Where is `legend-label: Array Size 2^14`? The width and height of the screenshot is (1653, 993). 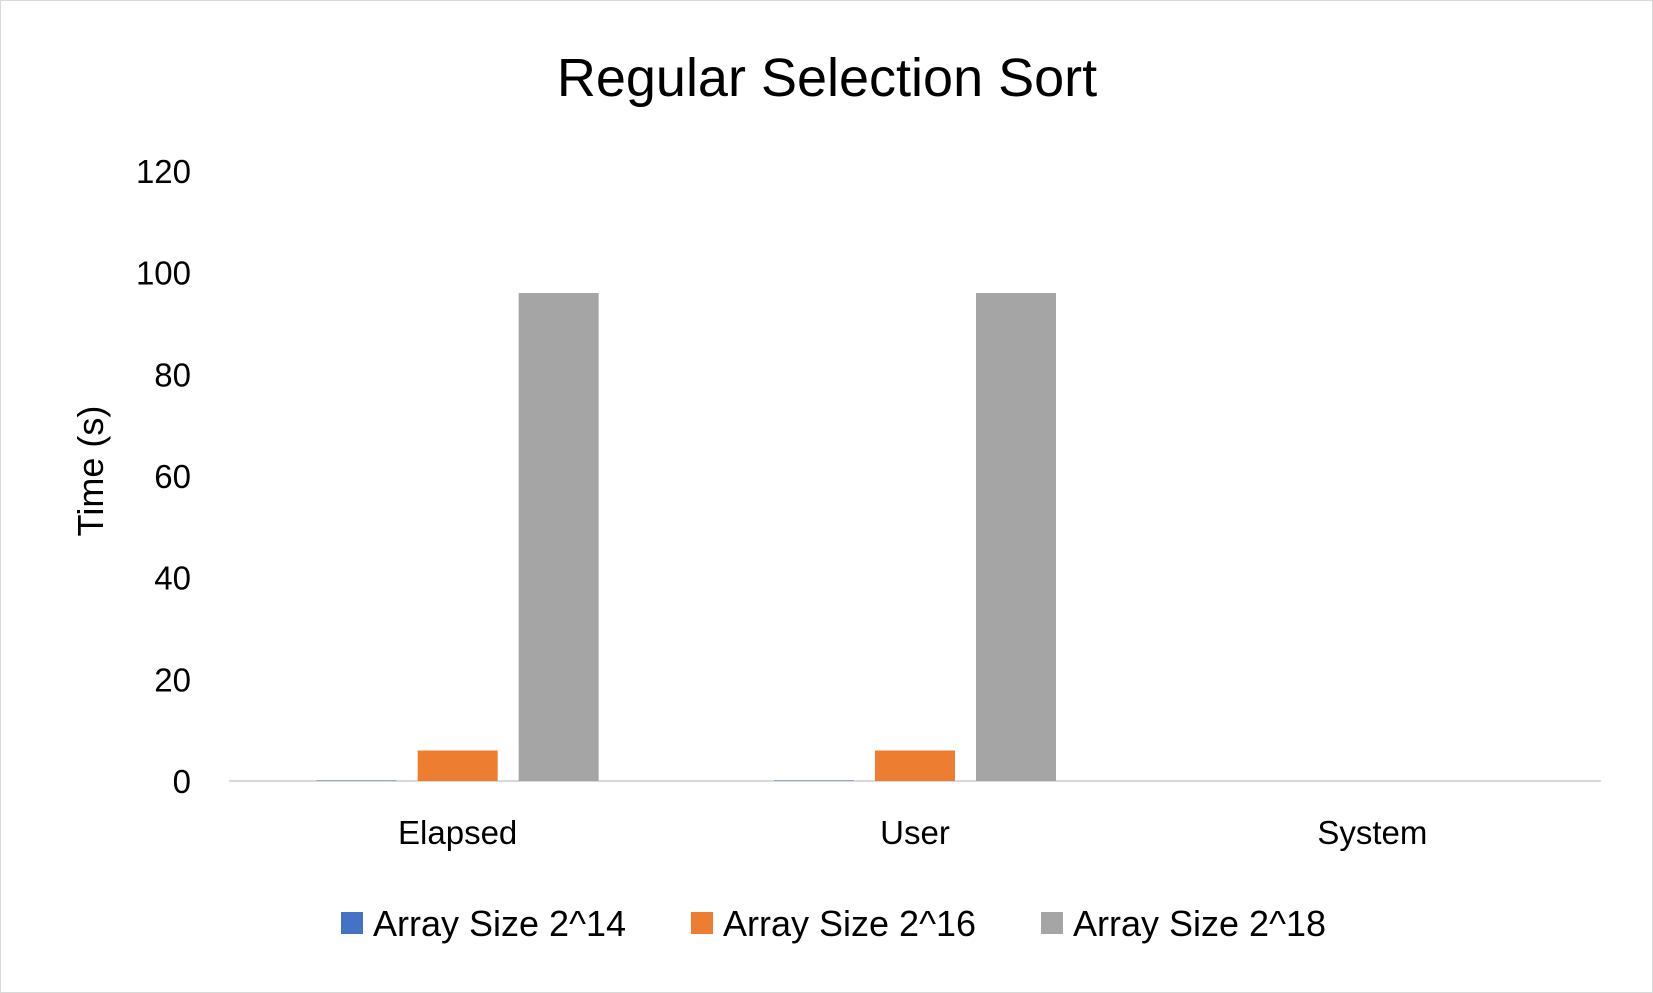 legend-label: Array Size 2^14 is located at coordinates (499, 923).